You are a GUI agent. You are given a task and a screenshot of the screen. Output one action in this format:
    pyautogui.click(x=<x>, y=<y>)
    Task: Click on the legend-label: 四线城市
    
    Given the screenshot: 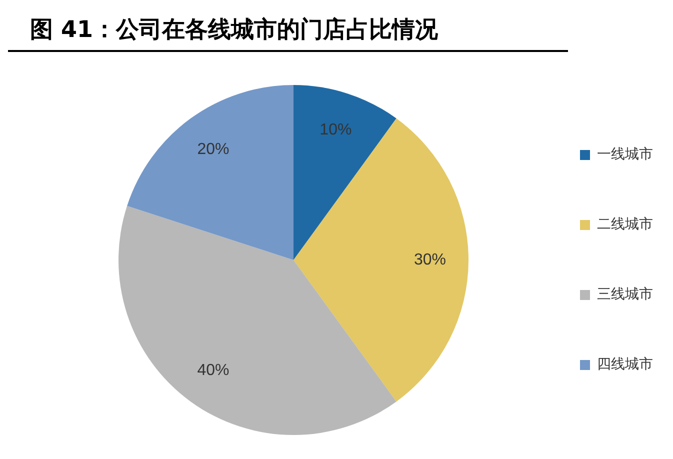 What is the action you would take?
    pyautogui.click(x=625, y=364)
    